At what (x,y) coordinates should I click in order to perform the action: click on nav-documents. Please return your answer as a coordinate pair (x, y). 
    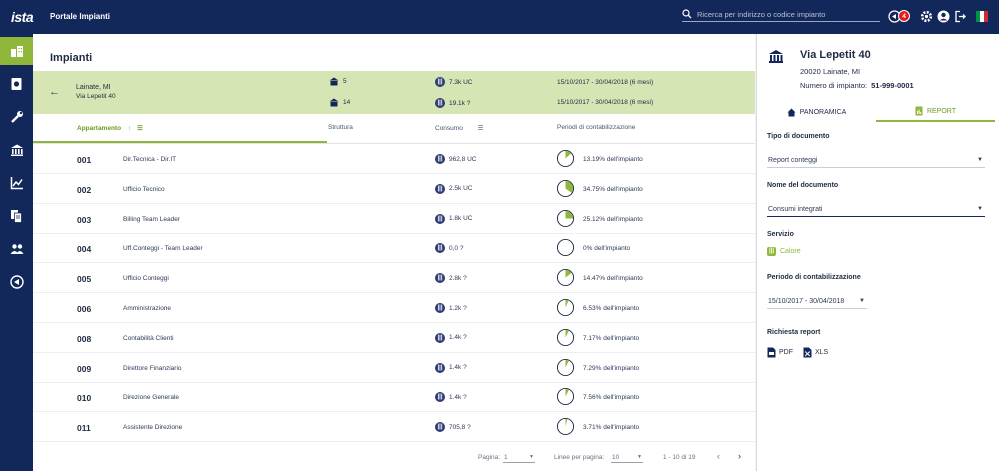
    Looking at the image, I should click on (16, 216).